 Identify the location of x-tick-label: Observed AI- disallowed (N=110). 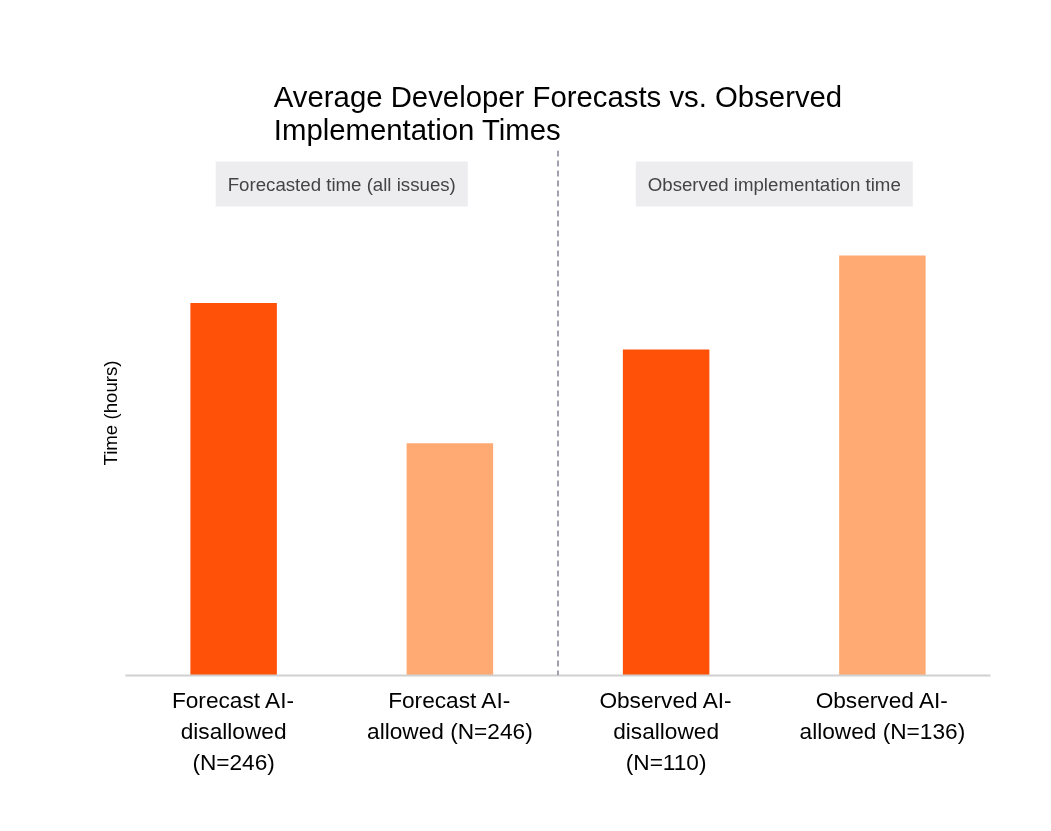
(665, 730).